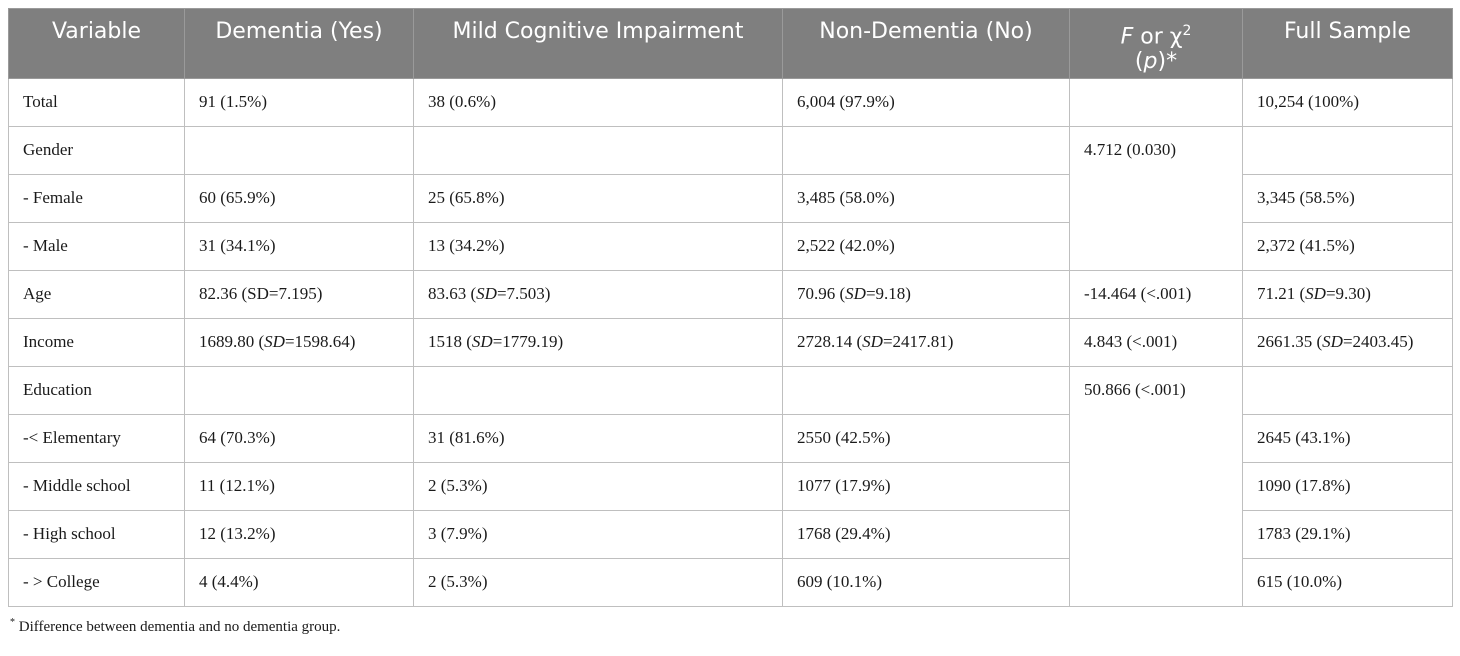 This screenshot has width=1460, height=656. What do you see at coordinates (598, 342) in the screenshot?
I see `cell-mci: 1518 (SD=1779.19)` at bounding box center [598, 342].